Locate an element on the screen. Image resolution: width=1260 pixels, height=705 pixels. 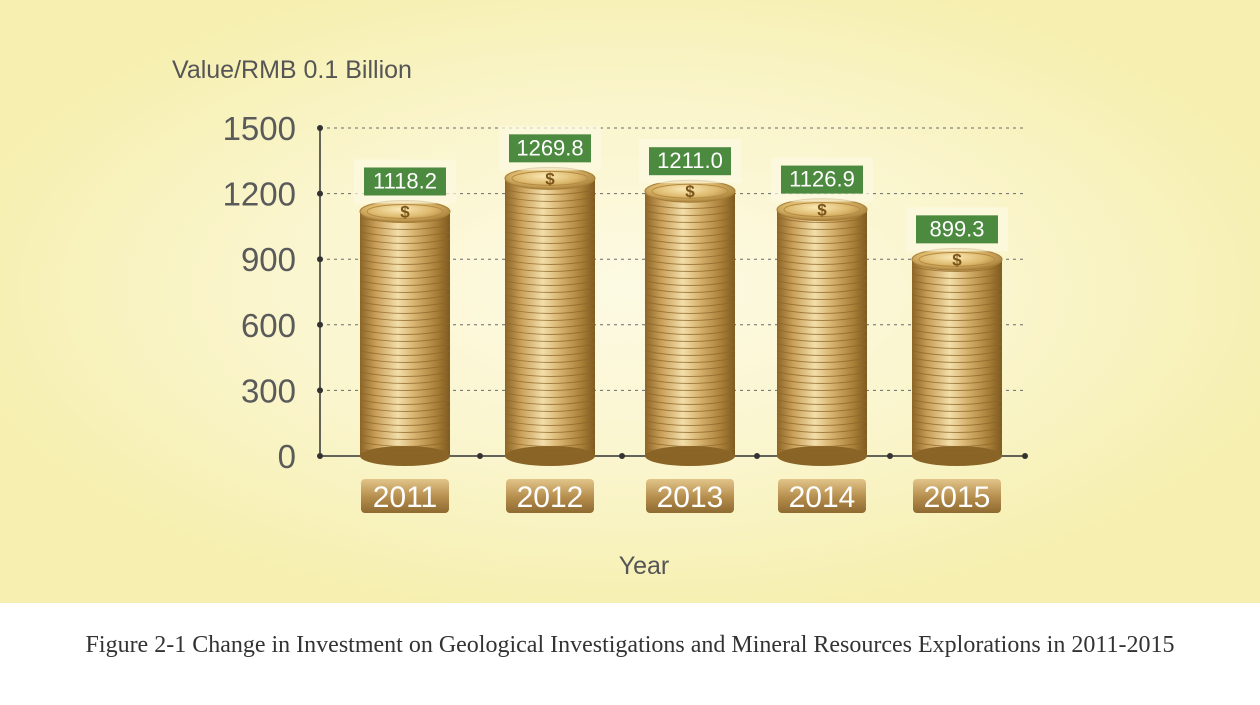
value-labels: 1118.2 1269.8 1211.0 1126.9 899.3 is located at coordinates (681, 189).